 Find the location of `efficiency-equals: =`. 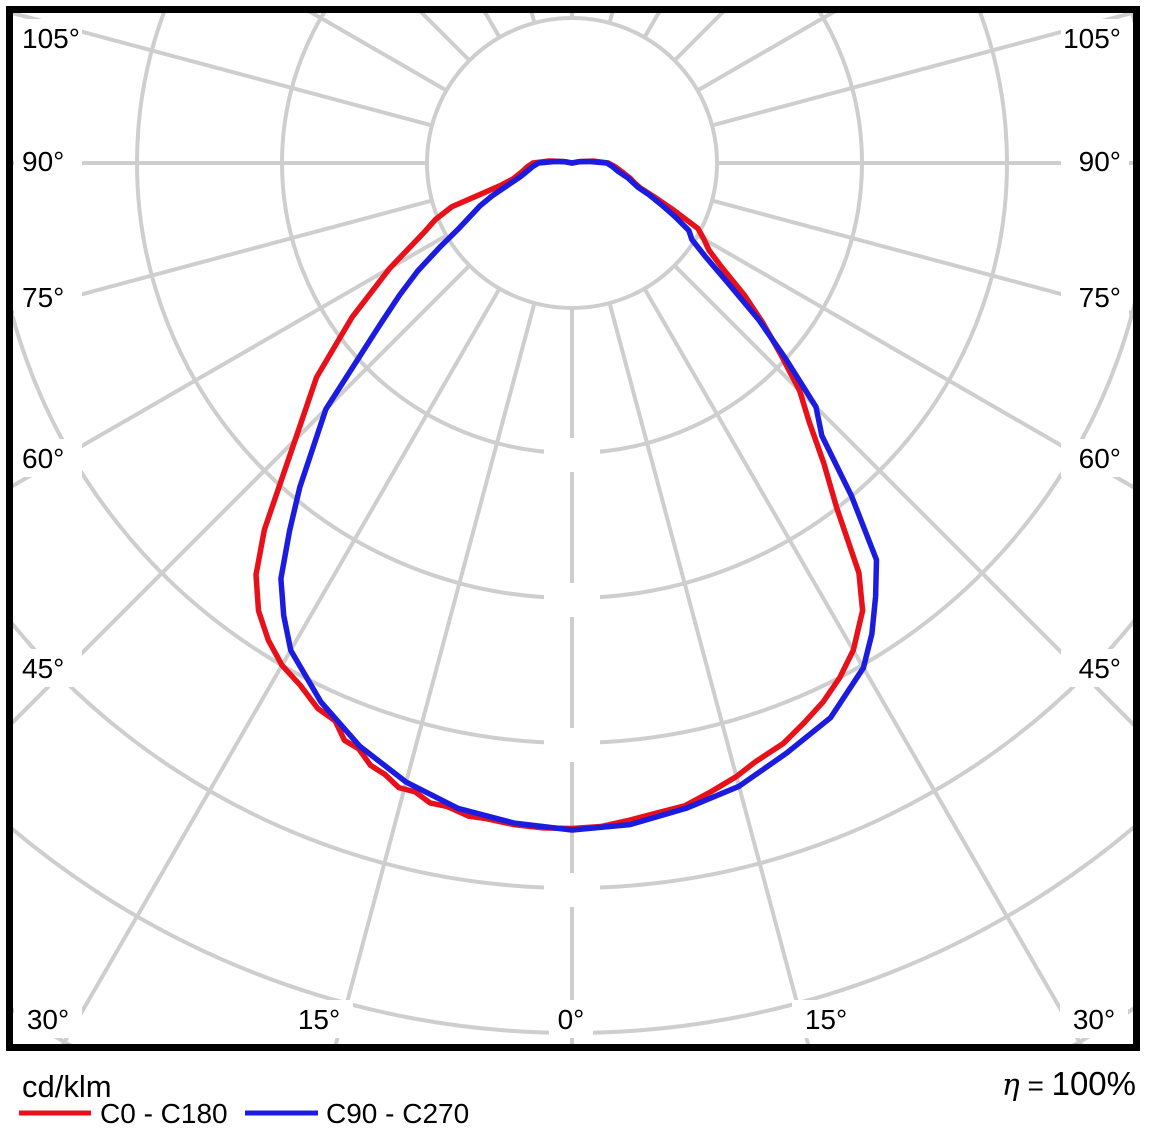

efficiency-equals: = is located at coordinates (1036, 1085).